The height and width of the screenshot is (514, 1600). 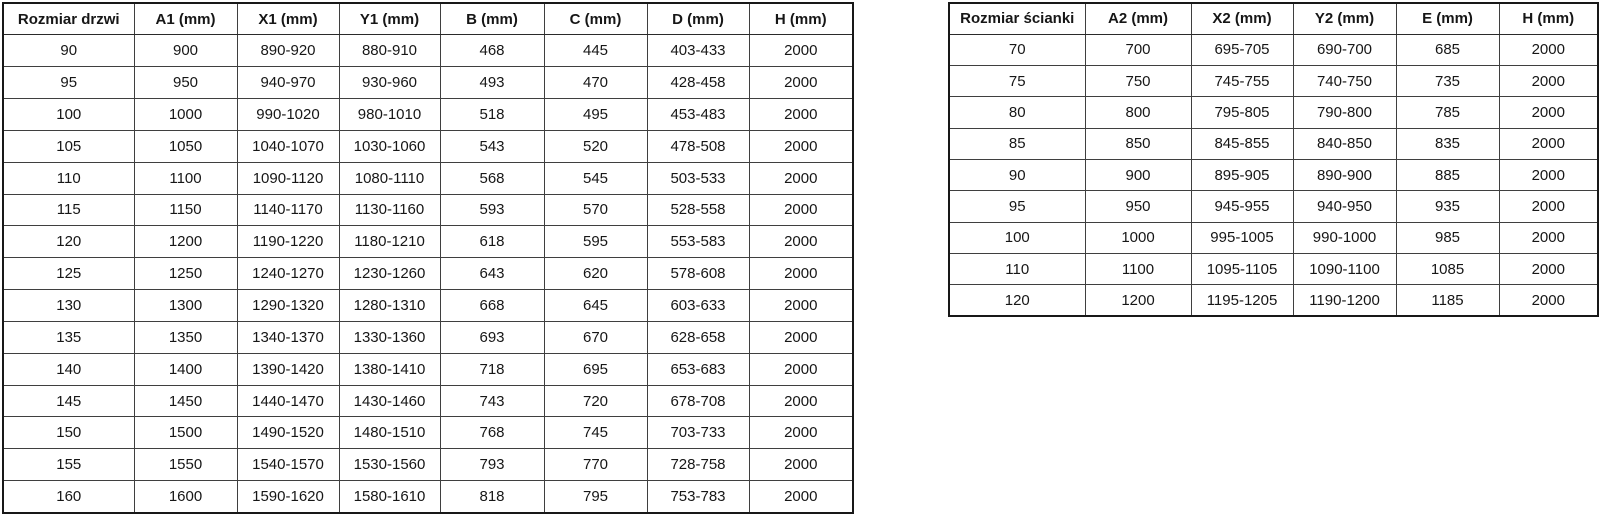 I want to click on table-cell: 945-955, so click(x=1242, y=206).